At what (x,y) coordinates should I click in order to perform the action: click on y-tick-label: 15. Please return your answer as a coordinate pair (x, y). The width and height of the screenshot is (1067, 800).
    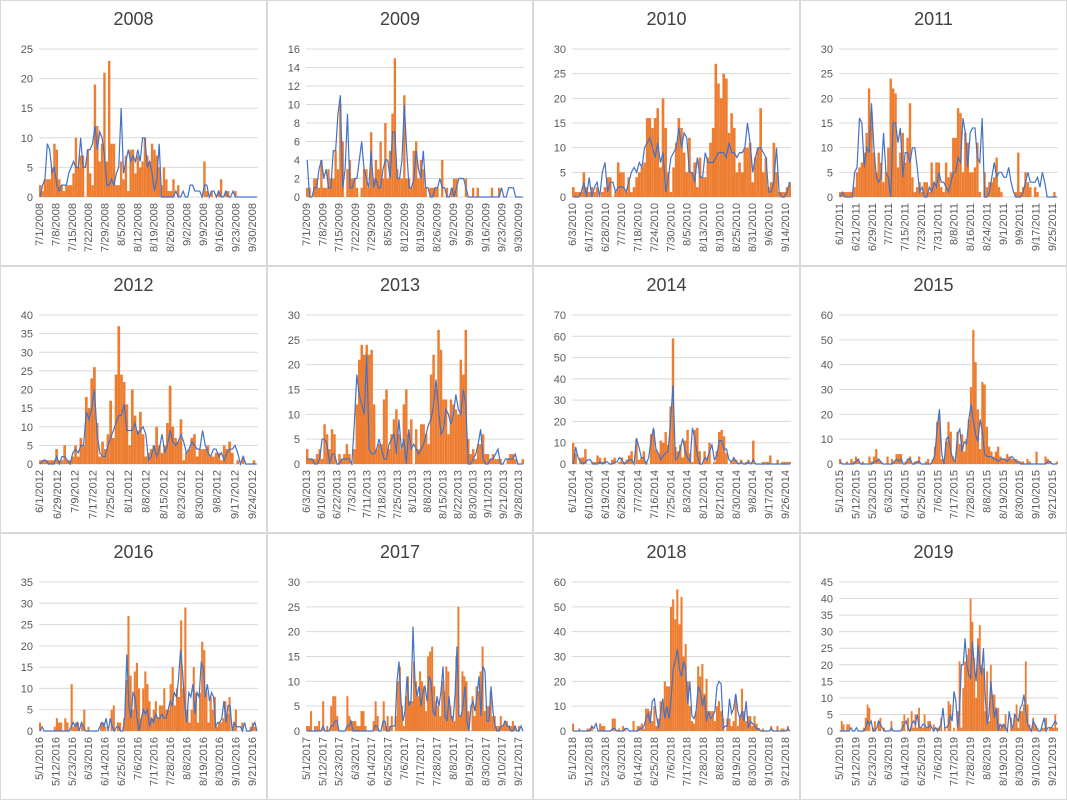
    Looking at the image, I should click on (827, 682).